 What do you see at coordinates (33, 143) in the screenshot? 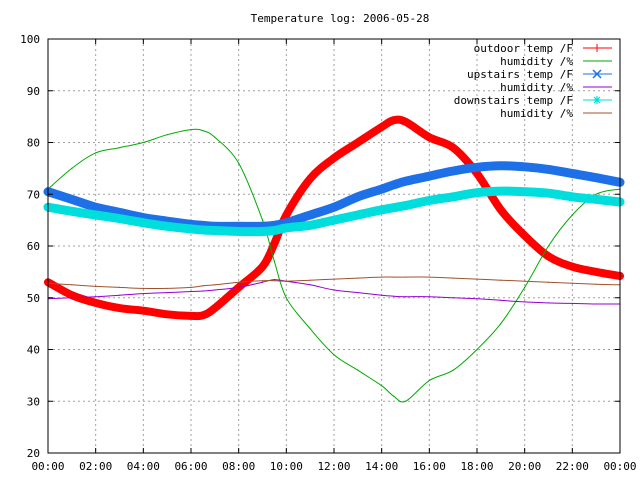
I see `y-tick-label: 80` at bounding box center [33, 143].